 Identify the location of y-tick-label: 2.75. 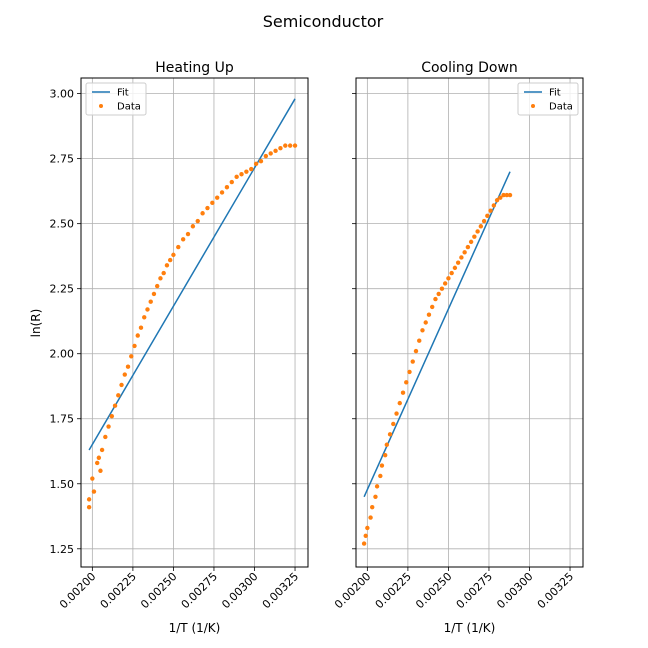
(62, 159).